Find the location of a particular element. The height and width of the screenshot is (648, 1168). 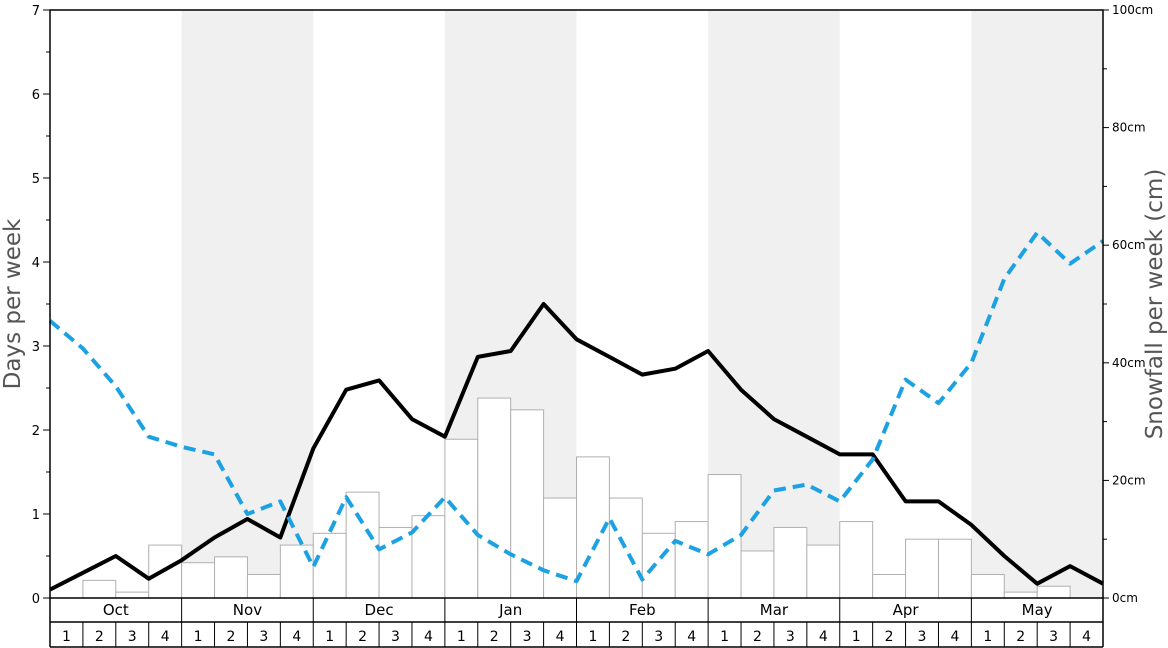

right-tick-label: 40cm is located at coordinates (1129, 363).